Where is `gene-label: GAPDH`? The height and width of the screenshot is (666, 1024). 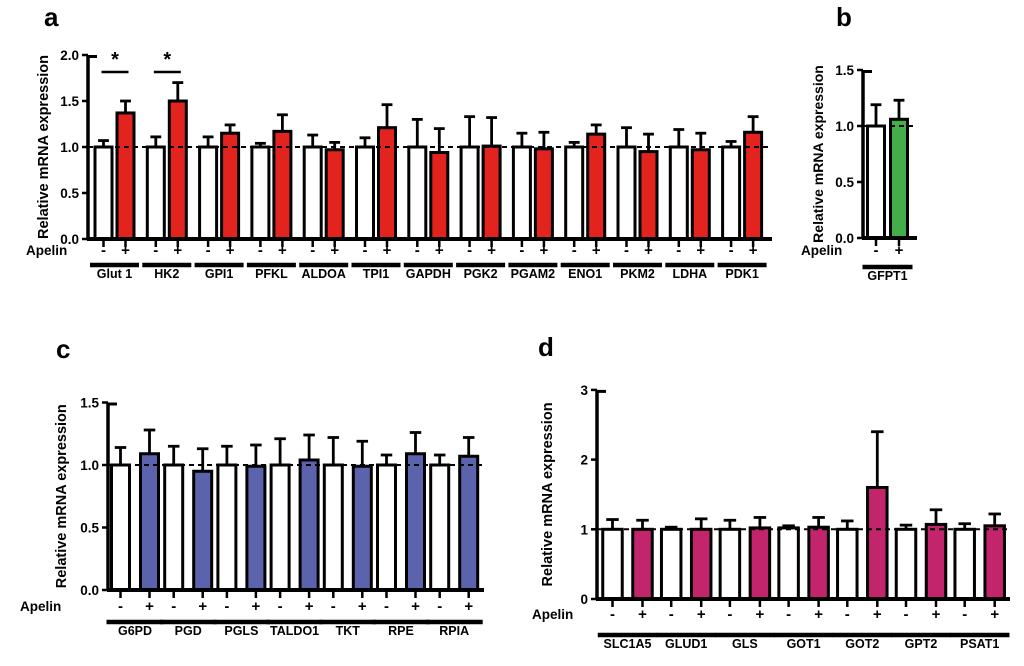
gene-label: GAPDH is located at coordinates (428, 274).